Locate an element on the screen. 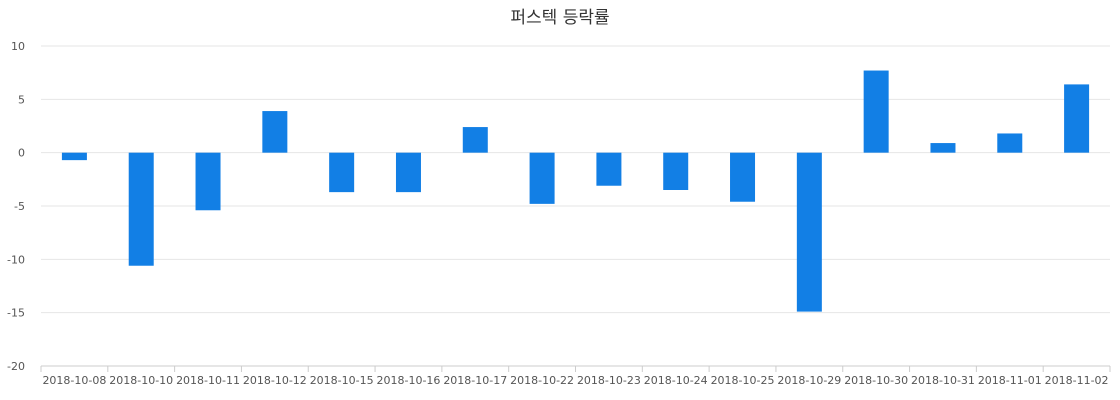 Image resolution: width=1120 pixels, height=400 pixels. x-tick-label: 2018-10-23 is located at coordinates (609, 380).